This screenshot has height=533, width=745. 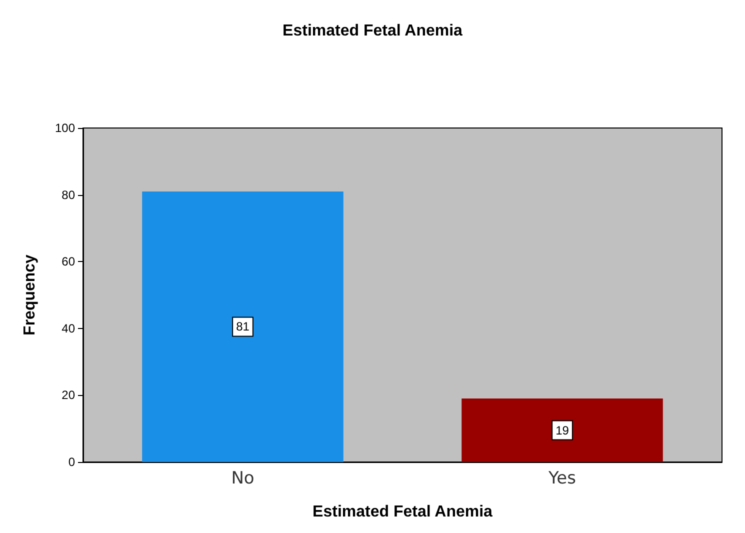 I want to click on y-tick-label: 20, so click(x=69, y=395).